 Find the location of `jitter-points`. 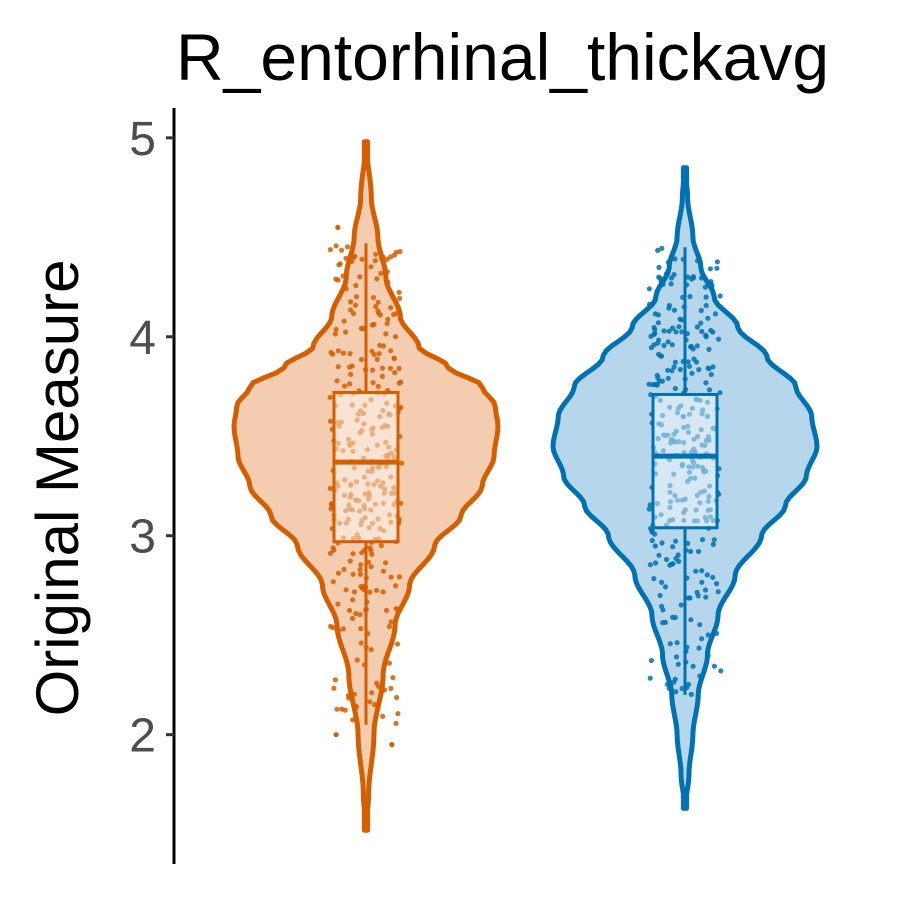

jitter-points is located at coordinates (366, 486).